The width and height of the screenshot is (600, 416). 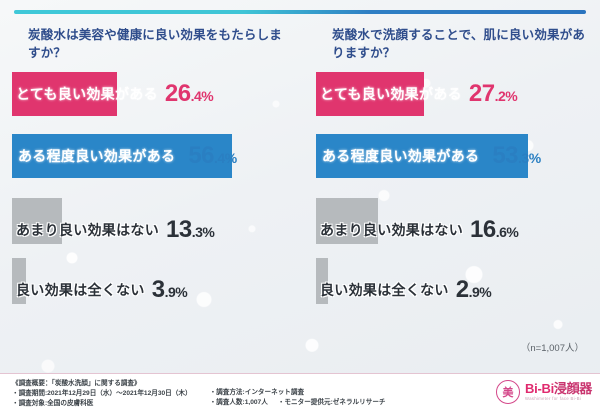 I want to click on bar-row-content: ある程度良い効果がある 56.4%, so click(x=127, y=156).